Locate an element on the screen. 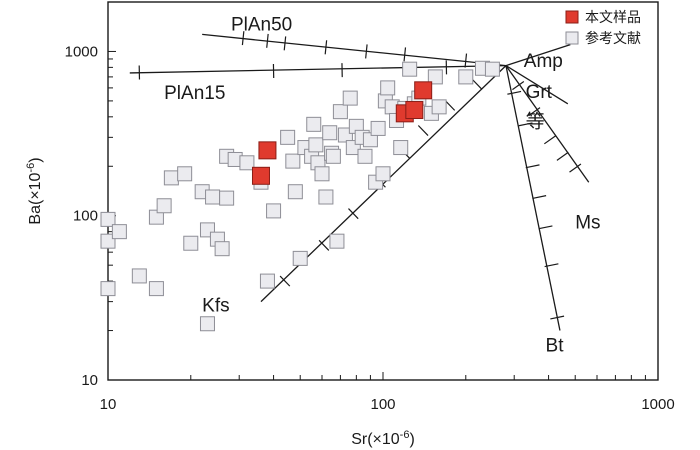  vector-label: Bt is located at coordinates (555, 345).